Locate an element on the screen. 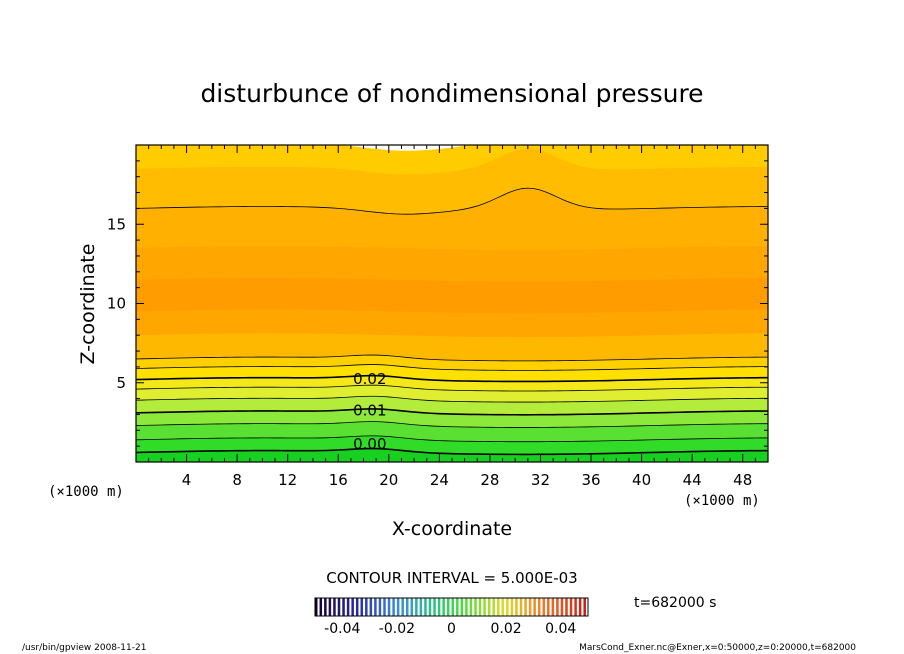  contour-label: 0.01 is located at coordinates (369, 411).